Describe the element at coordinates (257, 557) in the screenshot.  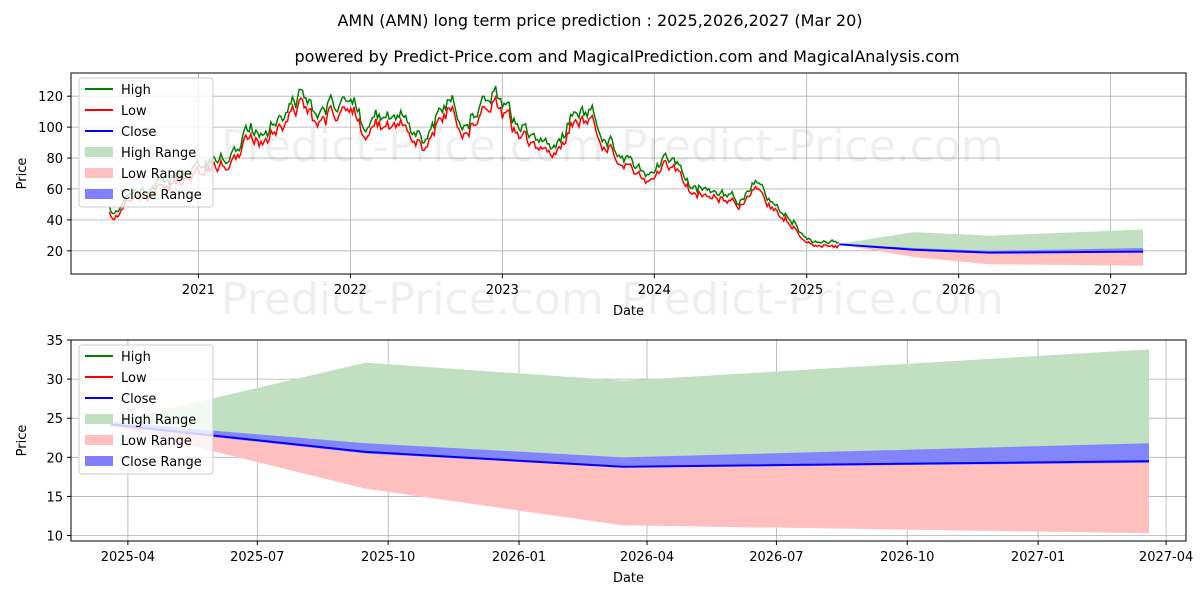
I see `x-tick-label: 2025-07` at that location.